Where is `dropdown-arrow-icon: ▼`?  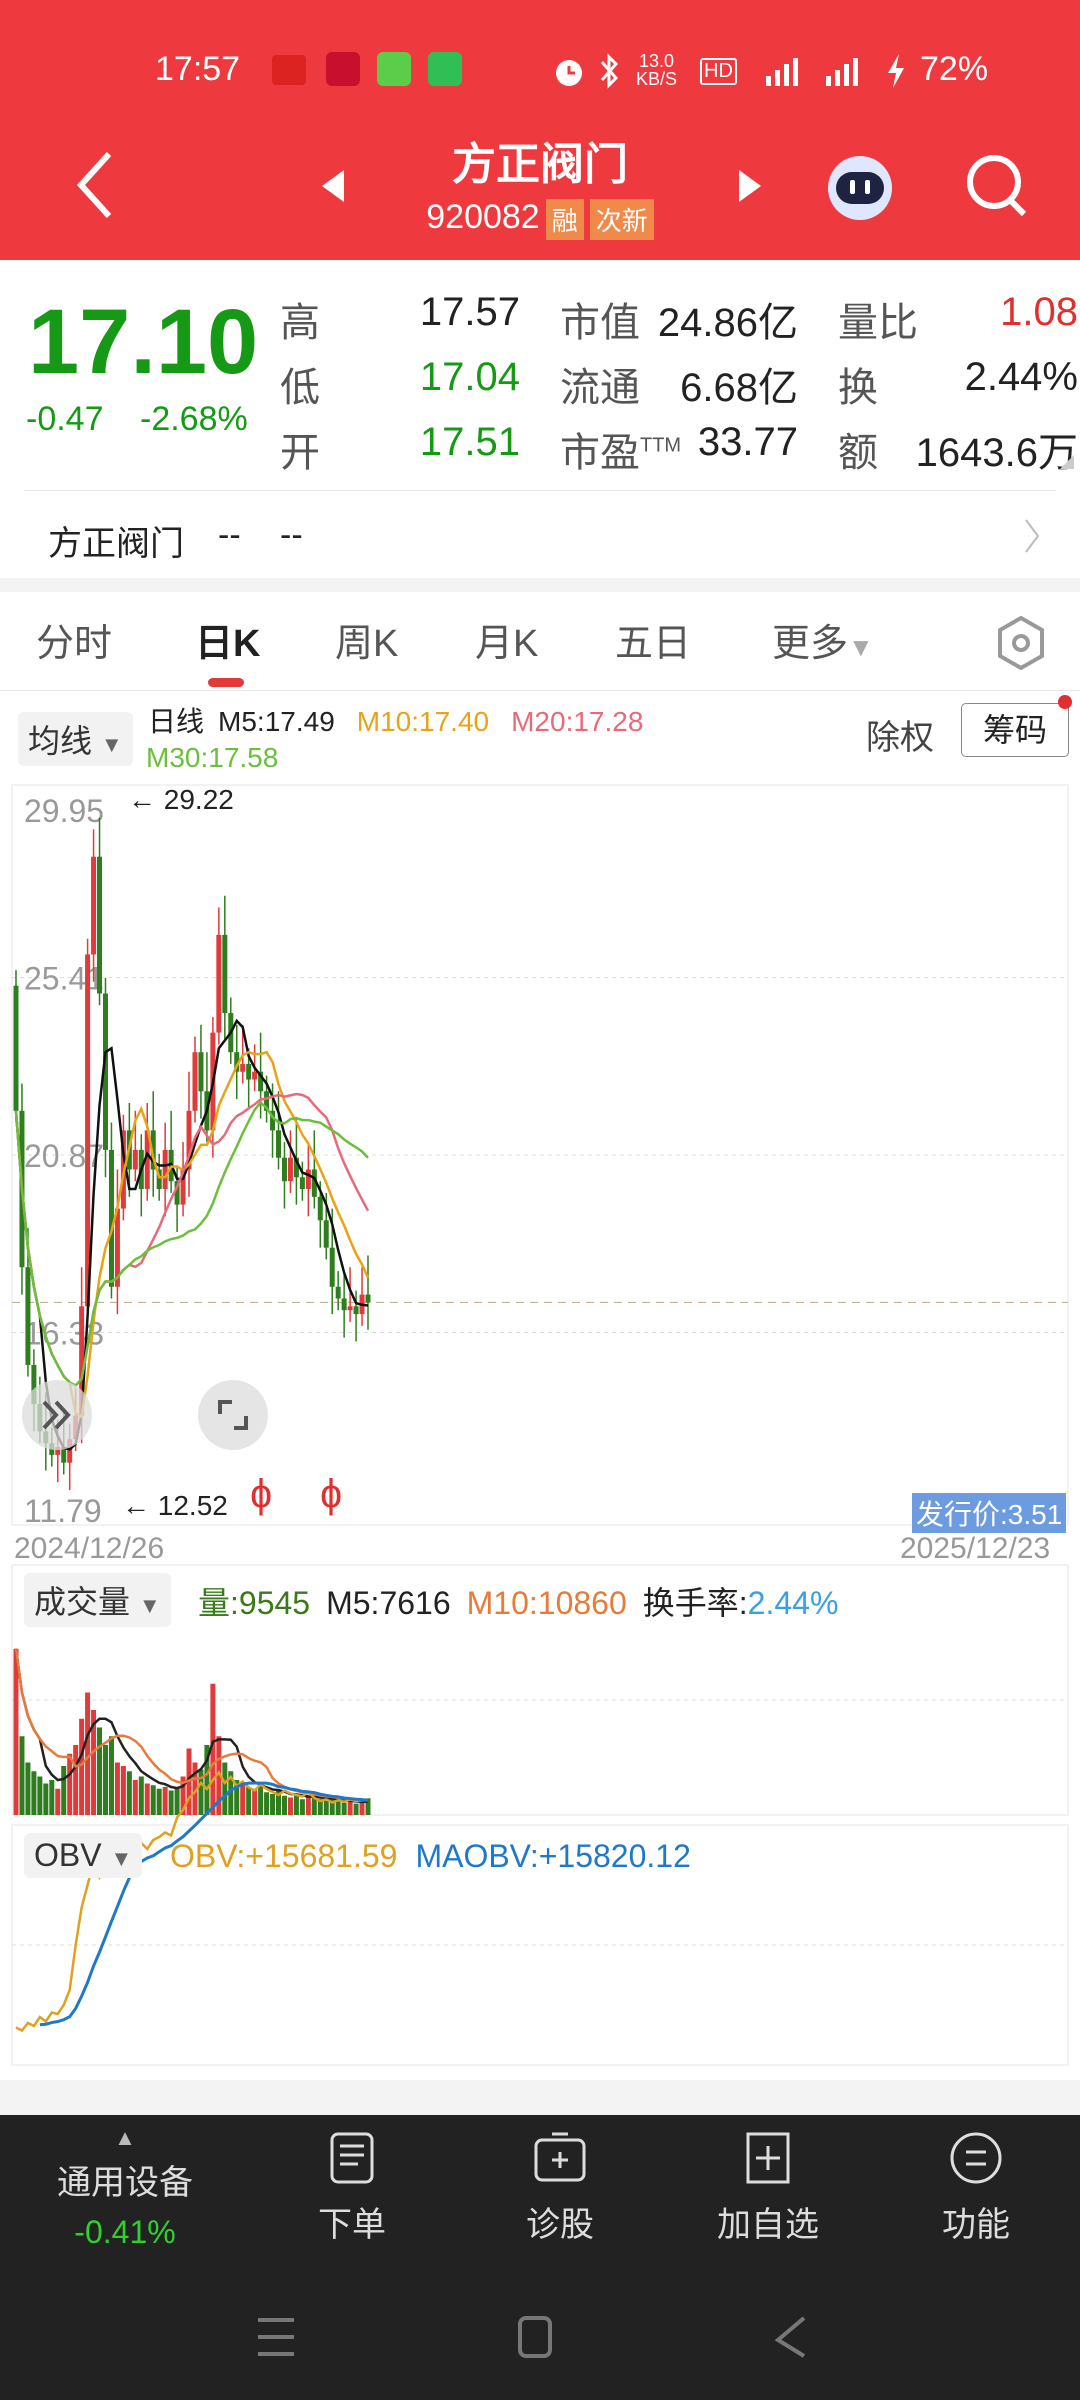
dropdown-arrow-icon: ▼ is located at coordinates (111, 744).